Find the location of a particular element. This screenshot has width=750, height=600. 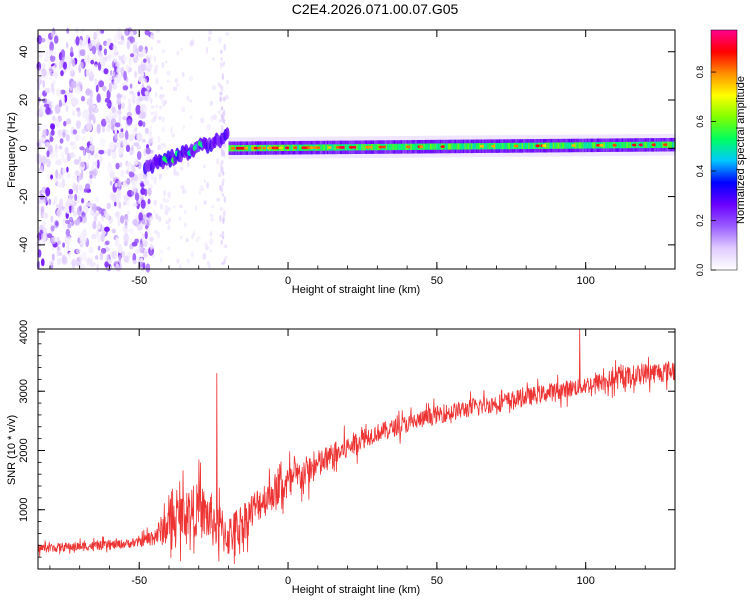

colorbar-tick-label: 0.8 is located at coordinates (700, 72).